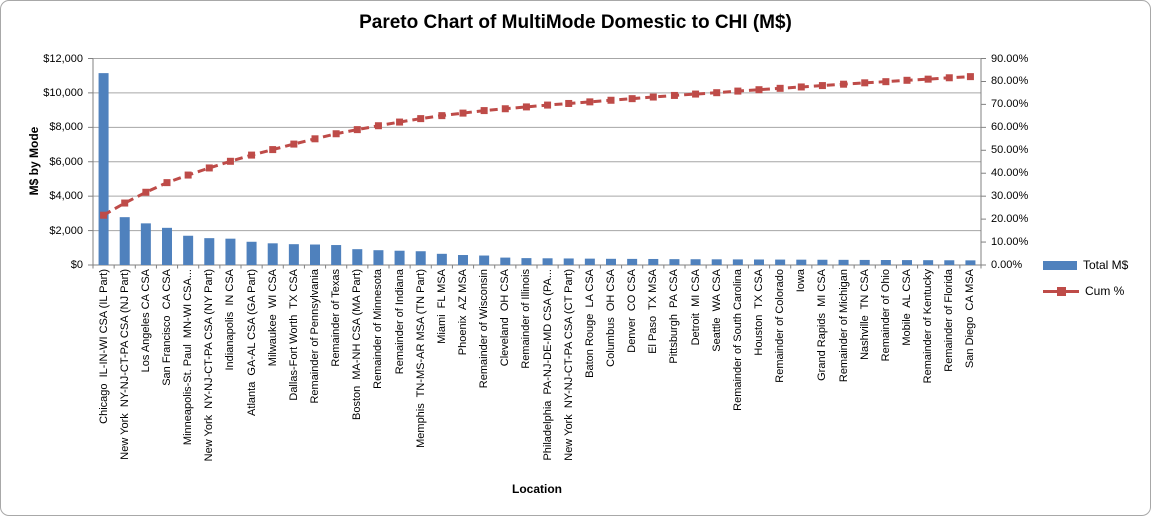  I want to click on right-axis-tick-label: 80.00%, so click(1010, 81).